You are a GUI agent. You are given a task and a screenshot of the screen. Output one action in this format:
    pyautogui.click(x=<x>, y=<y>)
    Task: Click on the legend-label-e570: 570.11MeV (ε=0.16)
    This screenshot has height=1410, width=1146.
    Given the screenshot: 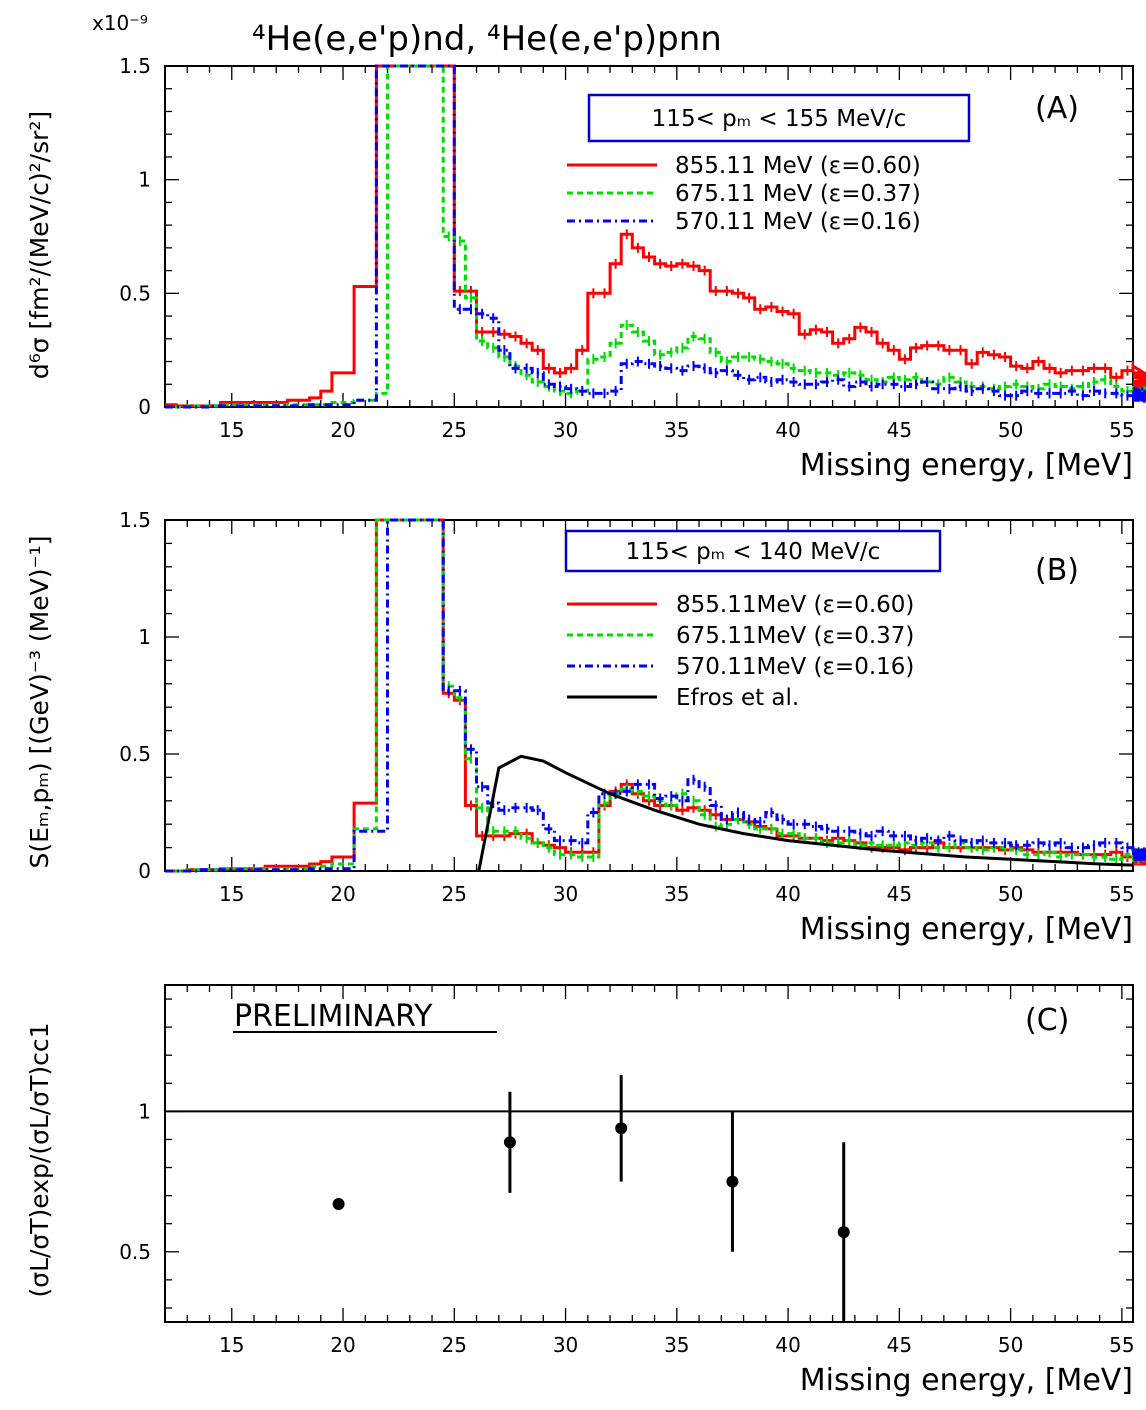 What is the action you would take?
    pyautogui.click(x=795, y=667)
    